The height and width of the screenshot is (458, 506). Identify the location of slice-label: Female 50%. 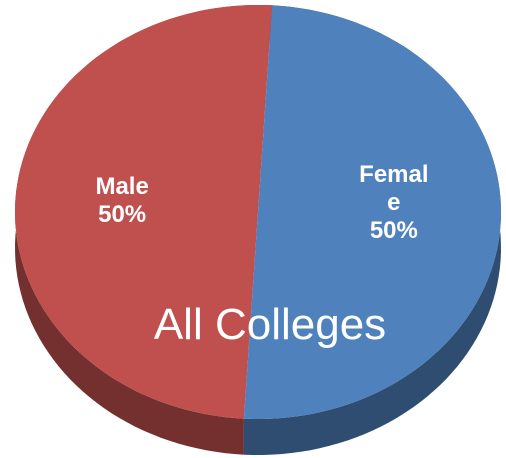
(394, 203).